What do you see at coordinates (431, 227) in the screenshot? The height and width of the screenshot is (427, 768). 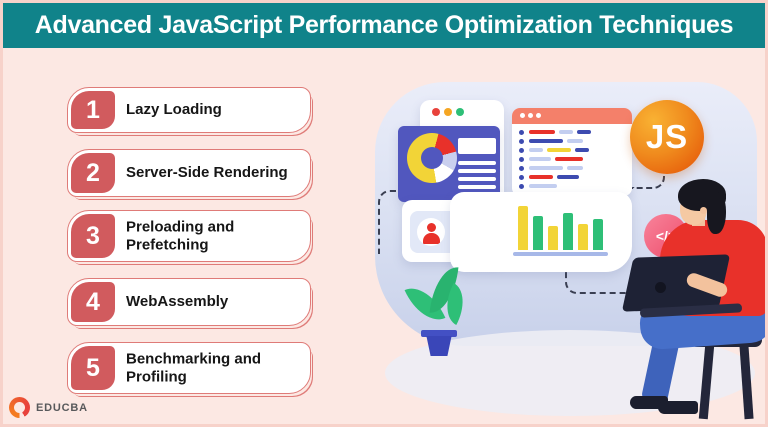 I see `user-icon` at bounding box center [431, 227].